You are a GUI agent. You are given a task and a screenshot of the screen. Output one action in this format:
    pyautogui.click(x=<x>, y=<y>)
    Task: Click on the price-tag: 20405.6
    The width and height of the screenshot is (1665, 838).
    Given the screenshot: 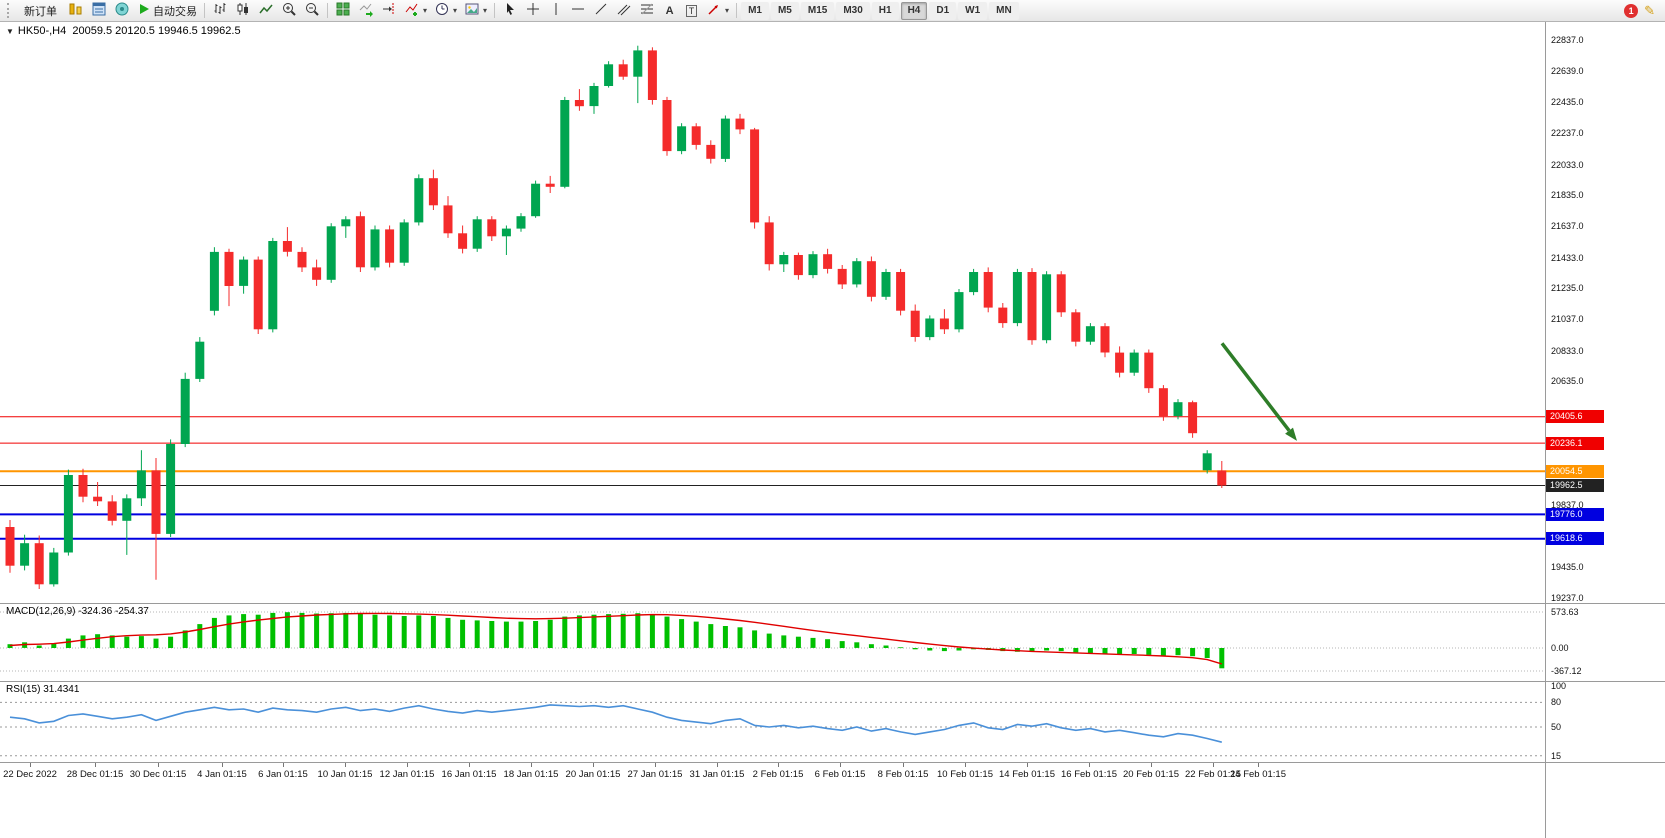 What is the action you would take?
    pyautogui.click(x=1575, y=417)
    